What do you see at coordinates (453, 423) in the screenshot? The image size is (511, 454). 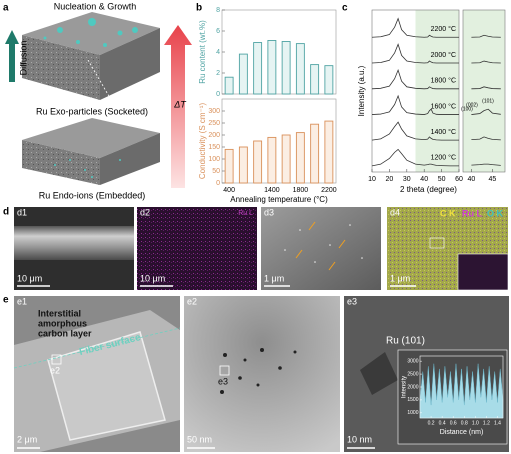 I see `x-tick-label: 0.6` at bounding box center [453, 423].